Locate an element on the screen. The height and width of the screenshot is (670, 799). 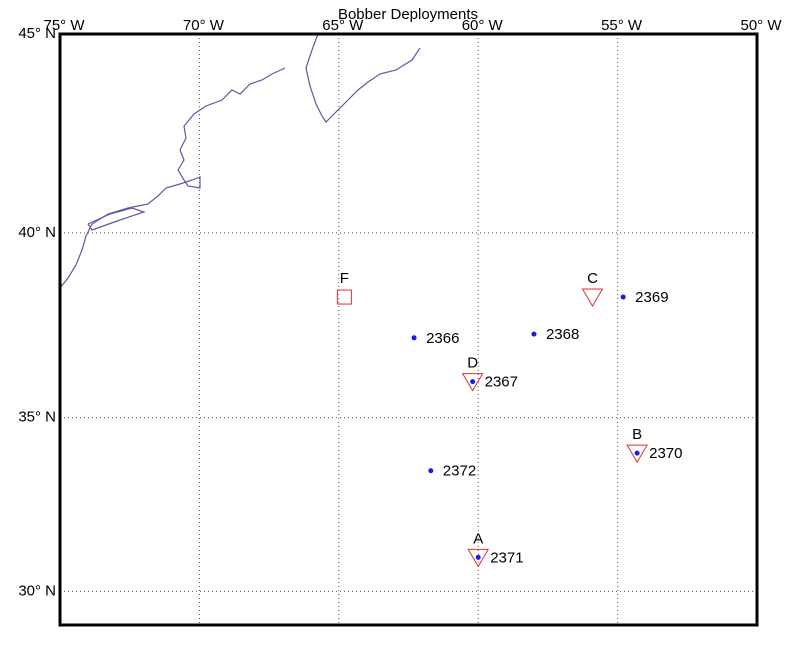
y-tick-label: 40° N is located at coordinates (37, 232).